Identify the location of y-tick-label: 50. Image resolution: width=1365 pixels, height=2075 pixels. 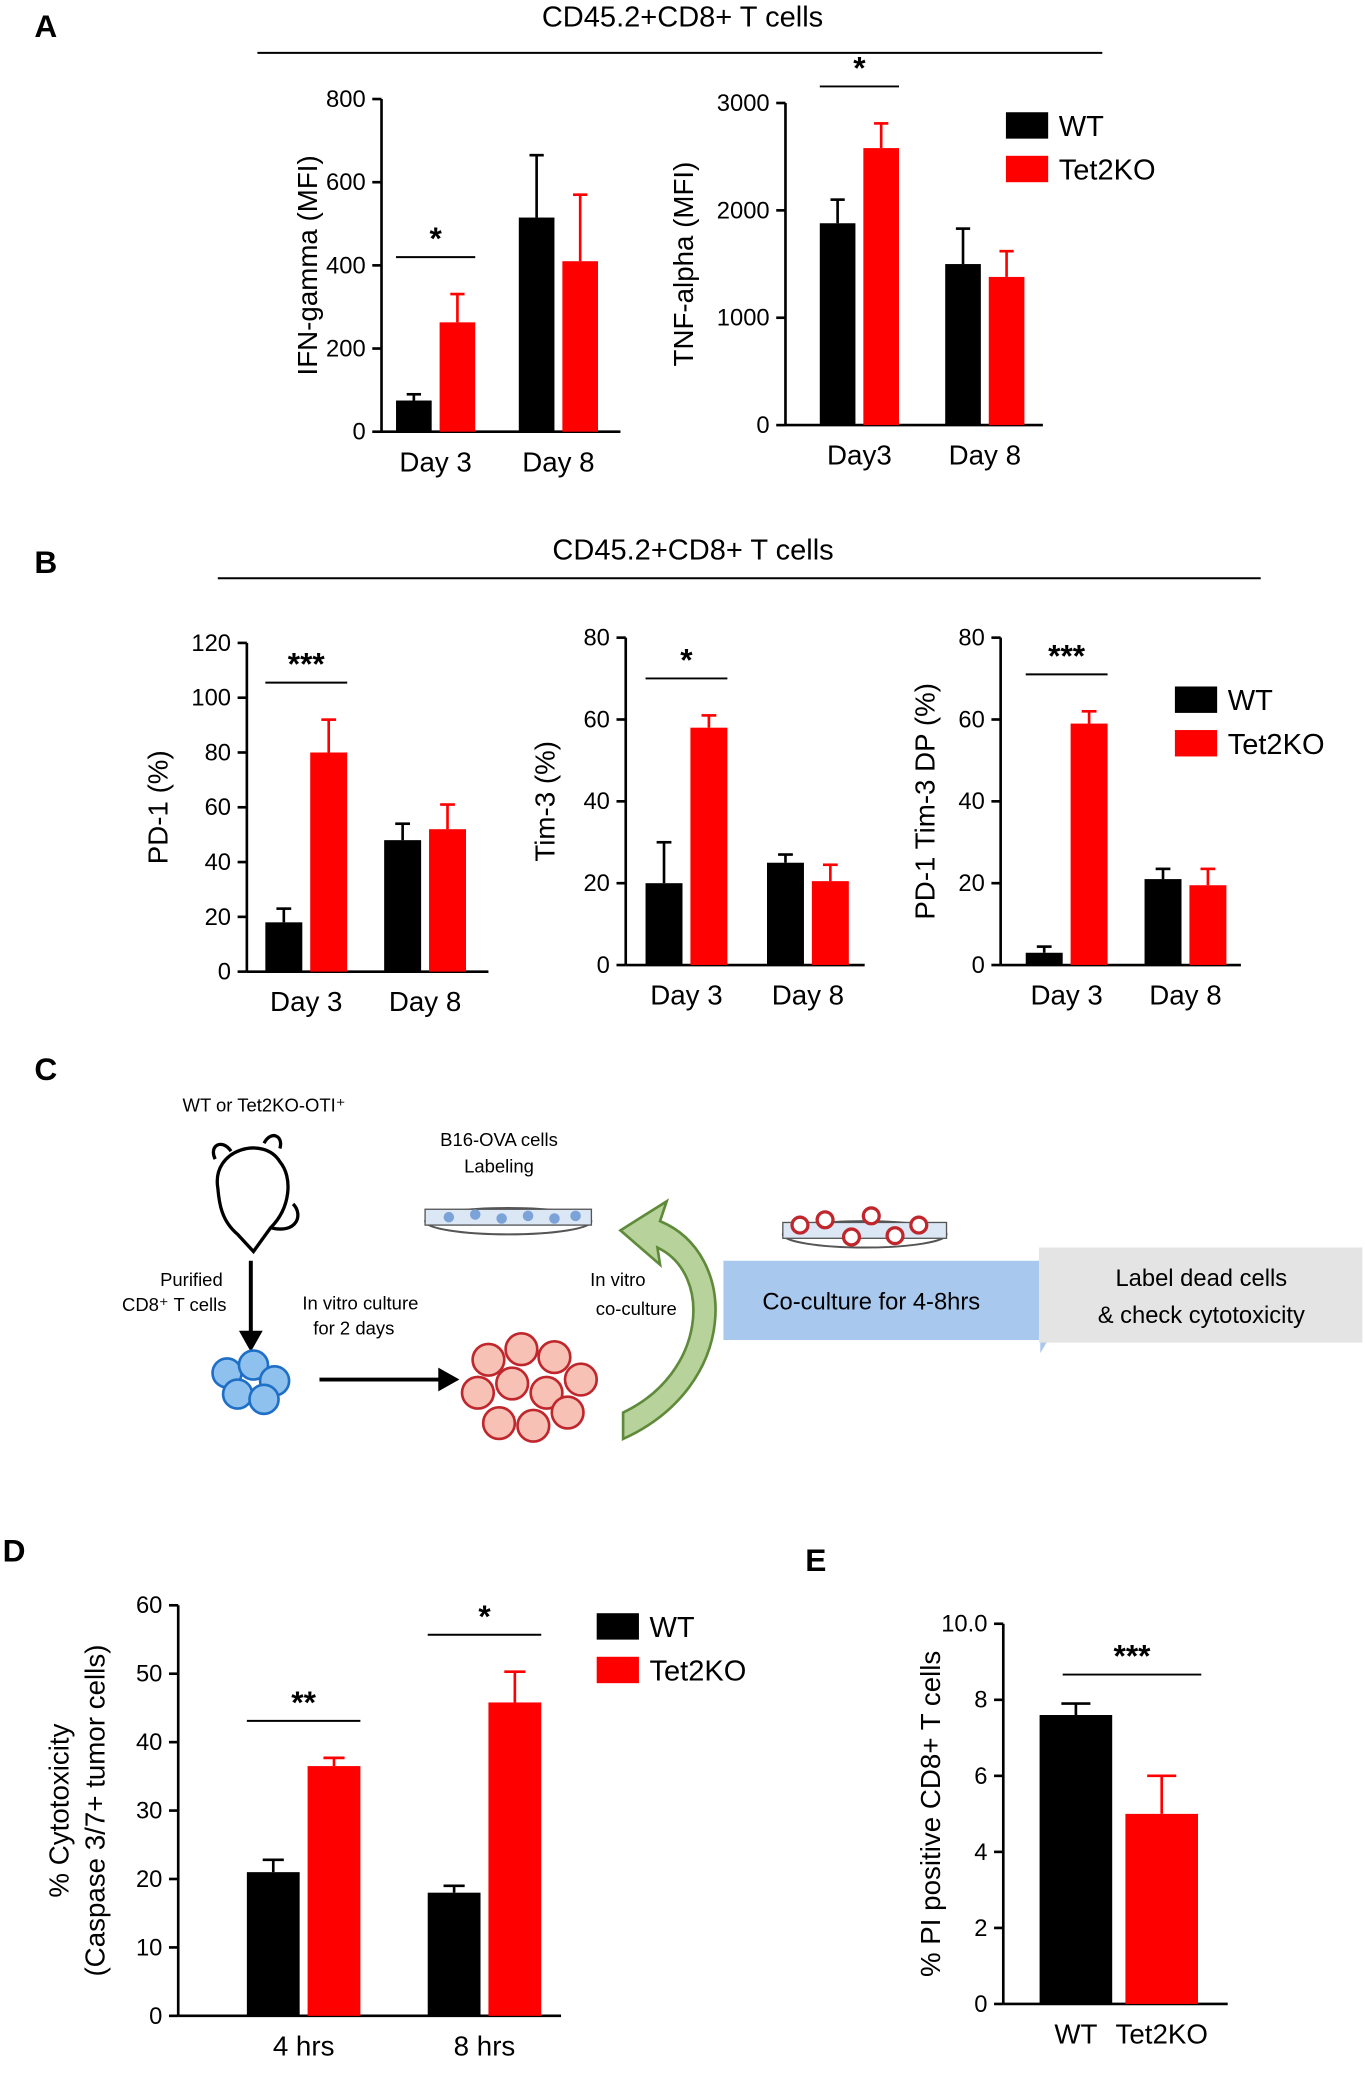
(149, 1674).